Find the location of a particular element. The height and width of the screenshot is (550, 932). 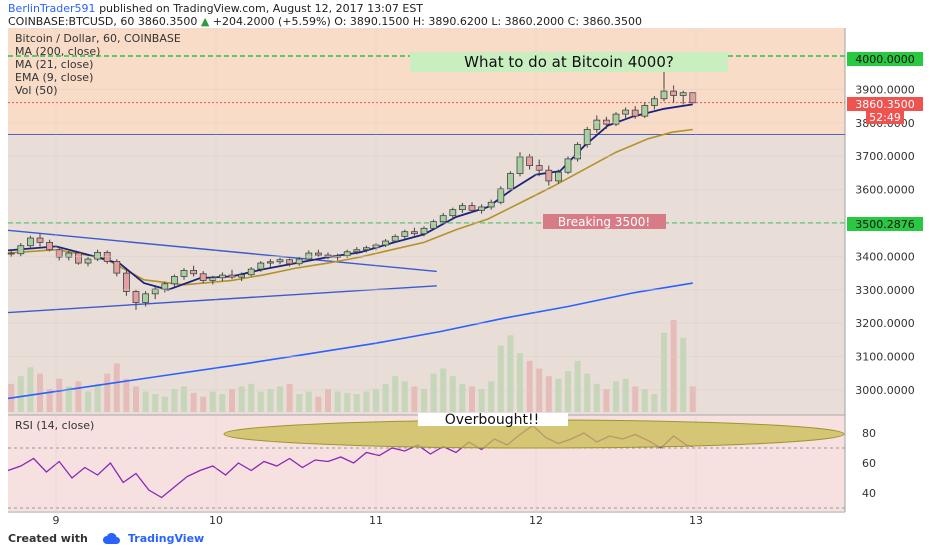

current-price-label: 3860.3500 is located at coordinates (885, 104).